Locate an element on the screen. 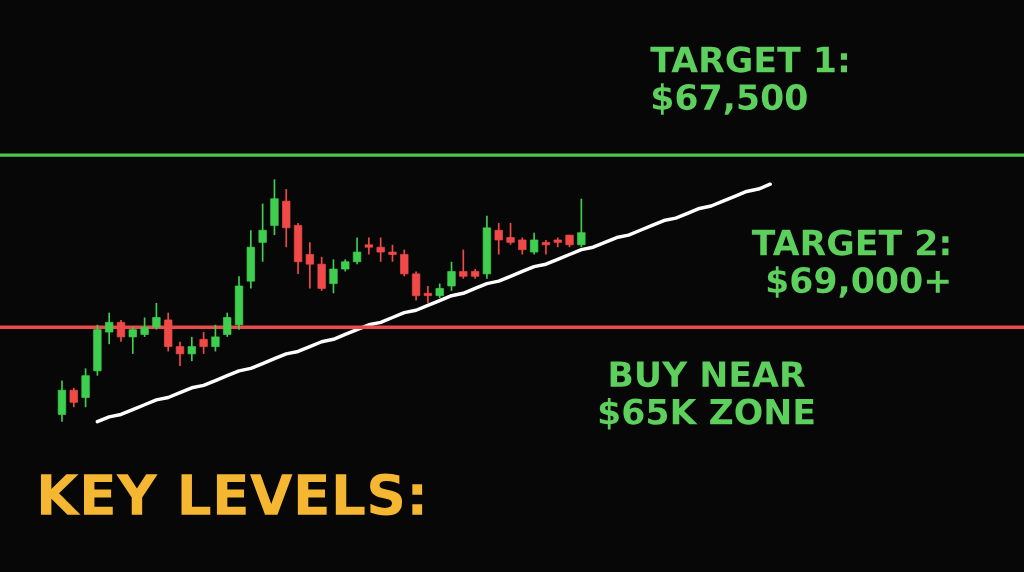 The height and width of the screenshot is (572, 1024). annotation: BUY NEAR $65K ZONE is located at coordinates (706, 395).